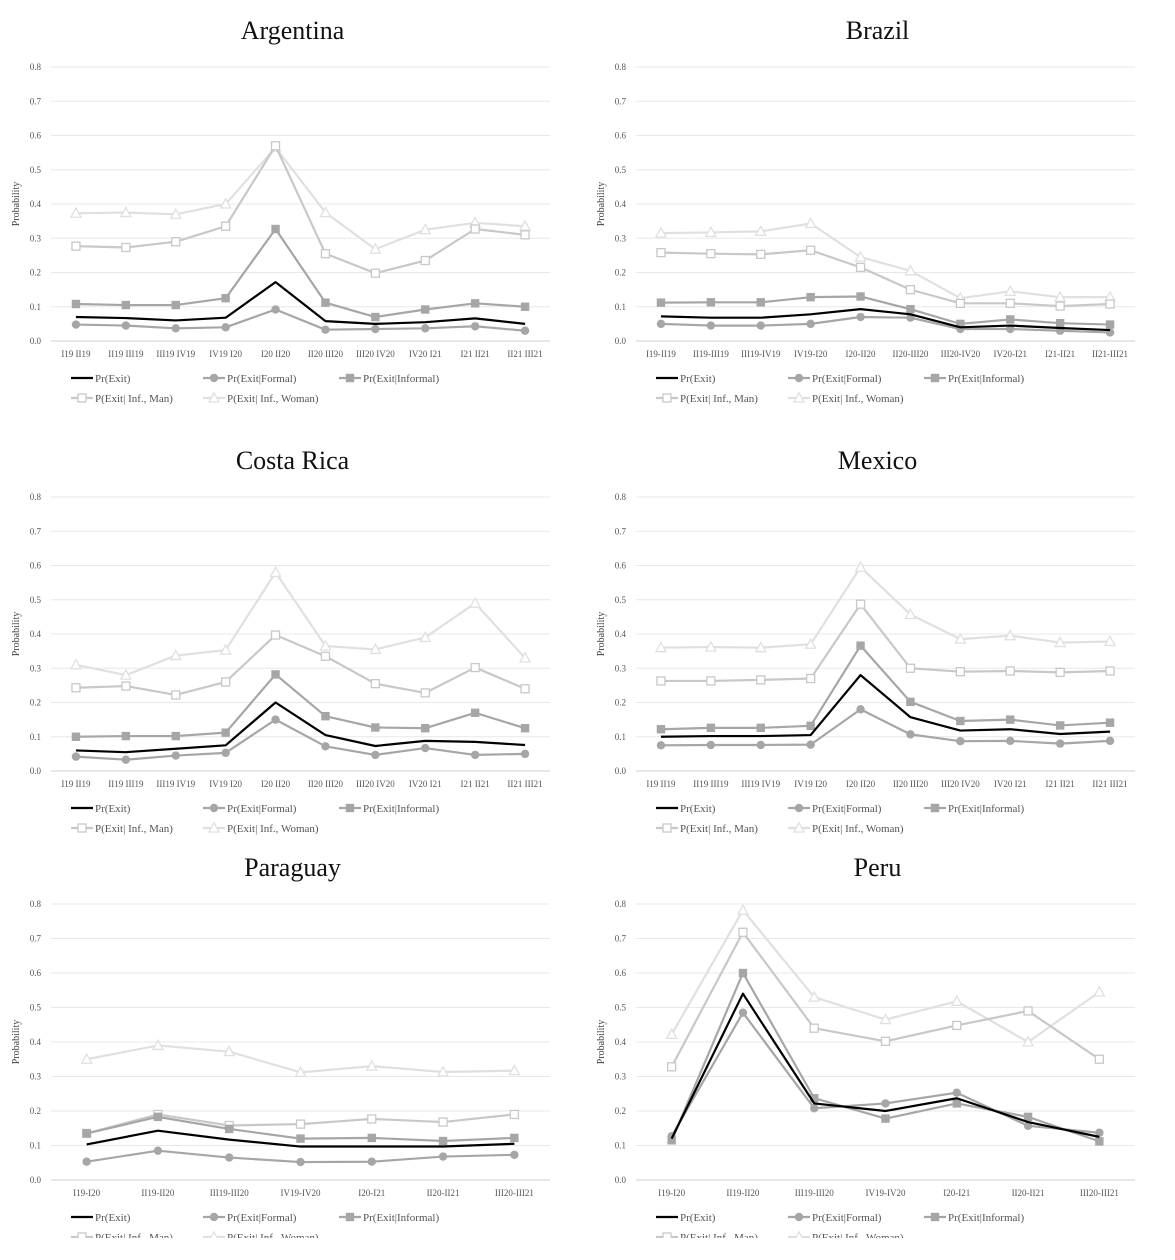 The image size is (1175, 1260). What do you see at coordinates (36, 531) in the screenshot?
I see `y-tick-label: 0.7` at bounding box center [36, 531].